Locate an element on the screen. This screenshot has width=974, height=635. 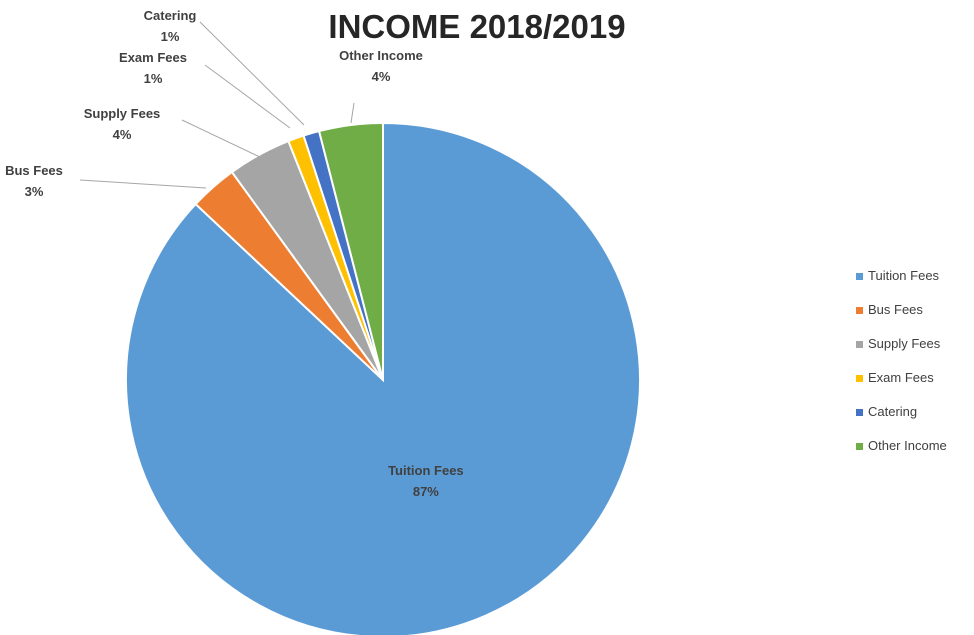
data-label-value-supply-fees: 4% is located at coordinates (122, 134).